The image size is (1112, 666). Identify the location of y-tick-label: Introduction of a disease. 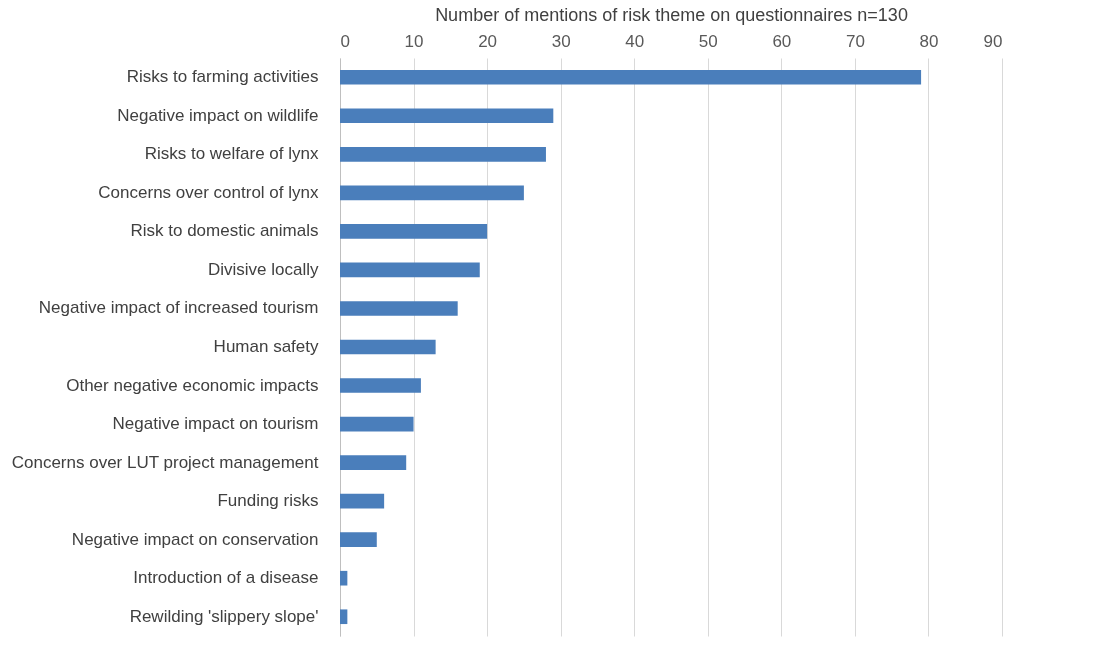
(226, 578).